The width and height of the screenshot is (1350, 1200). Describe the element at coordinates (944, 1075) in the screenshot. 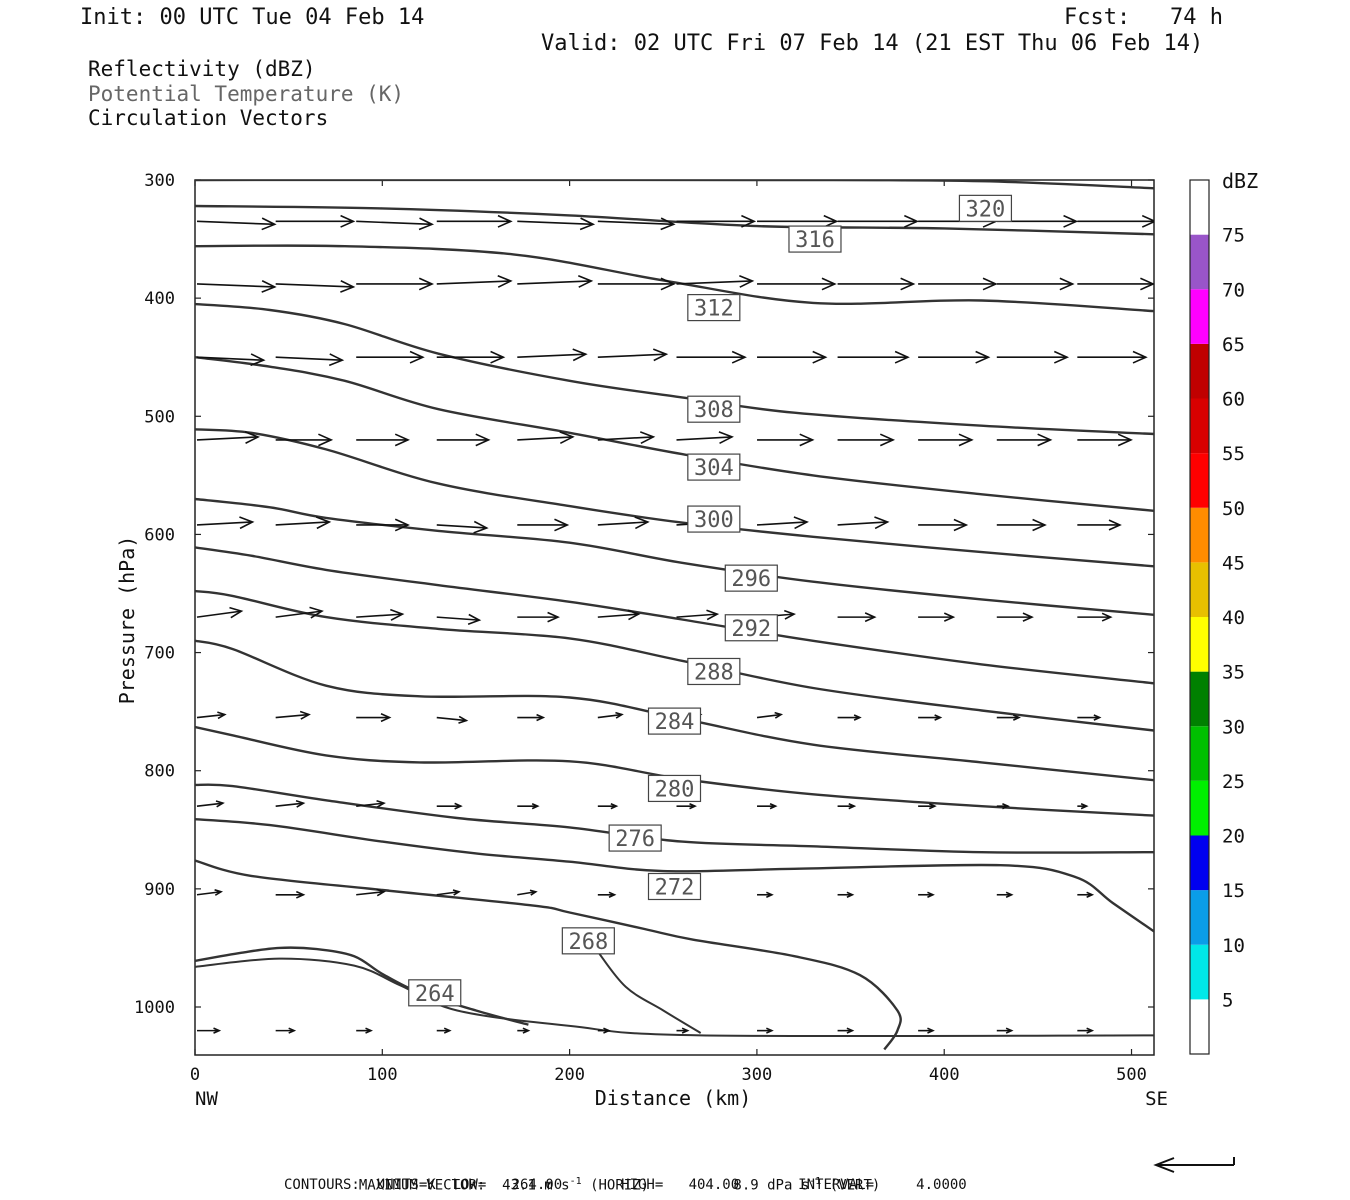

I see `x-tick-label: 400` at that location.